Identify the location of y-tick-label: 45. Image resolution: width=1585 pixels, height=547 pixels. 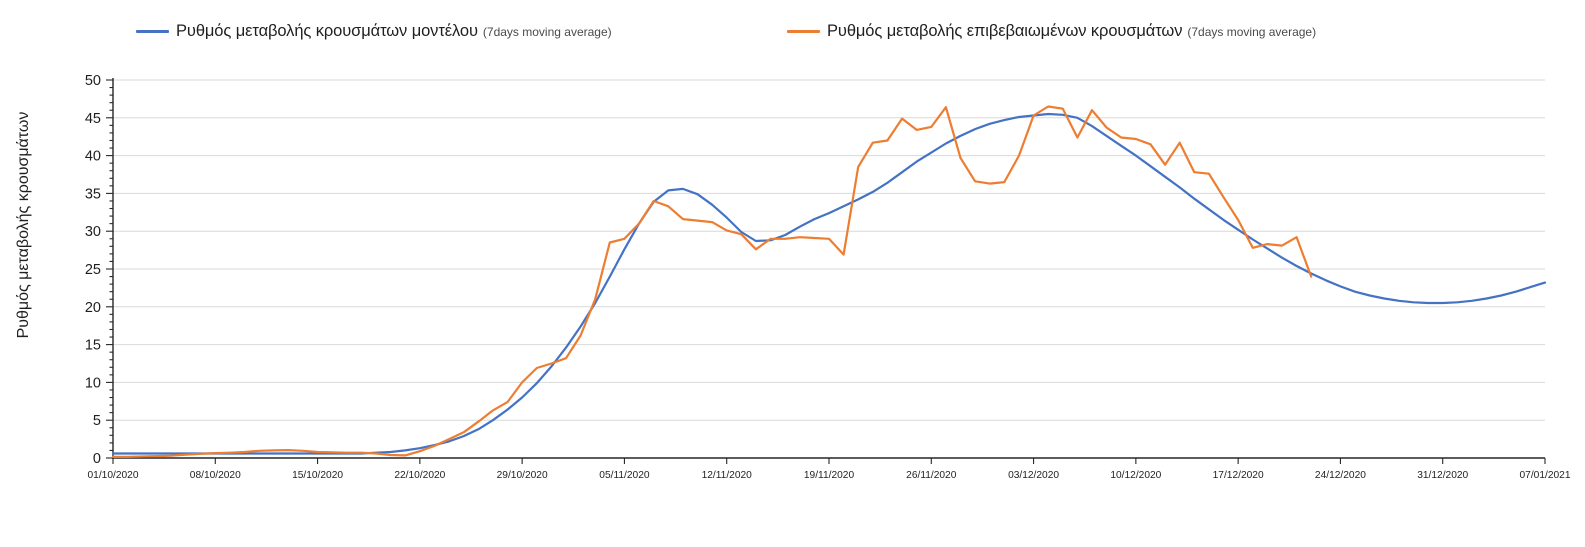
(93, 119).